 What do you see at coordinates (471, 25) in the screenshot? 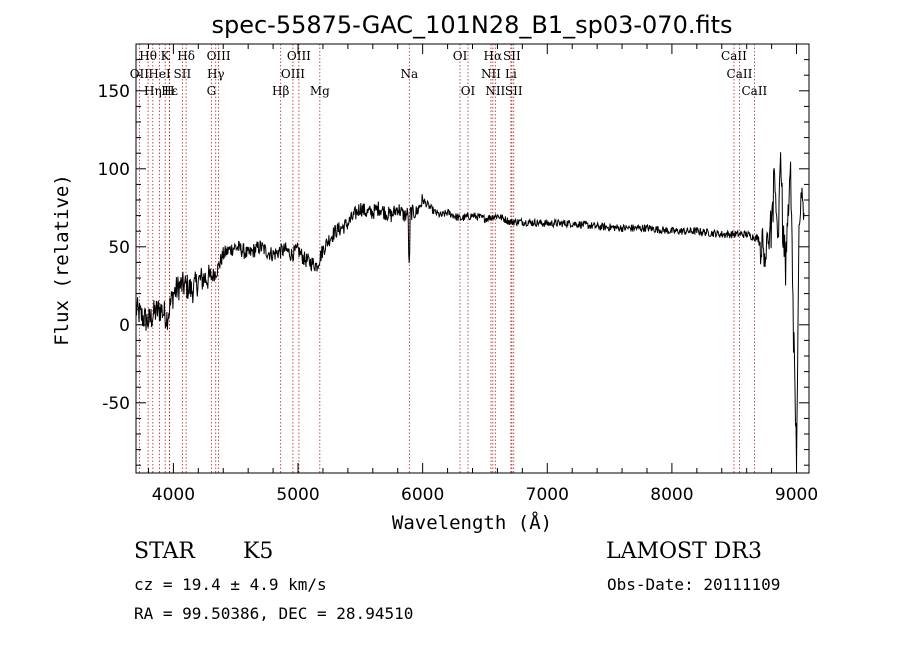
I see `chart-title: spec-55875-GAC_101N28_B1_sp03-070.fits` at bounding box center [471, 25].